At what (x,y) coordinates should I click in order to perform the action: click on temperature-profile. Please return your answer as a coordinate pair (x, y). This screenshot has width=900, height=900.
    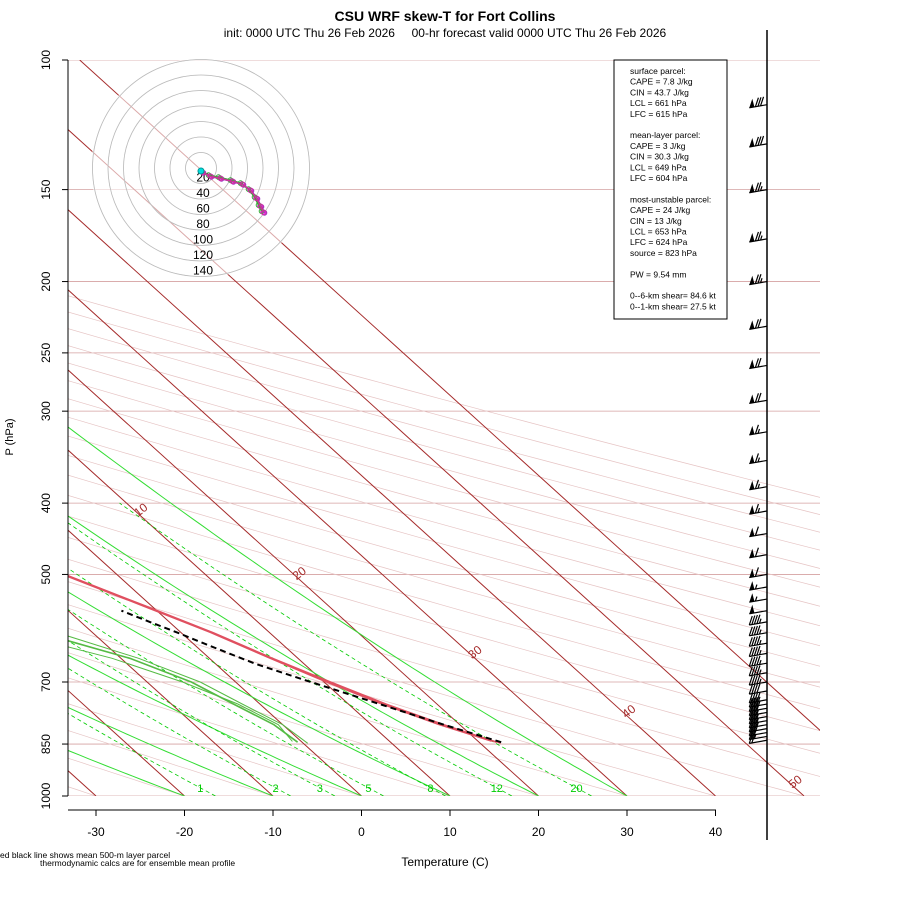
    Looking at the image, I should click on (280, 659).